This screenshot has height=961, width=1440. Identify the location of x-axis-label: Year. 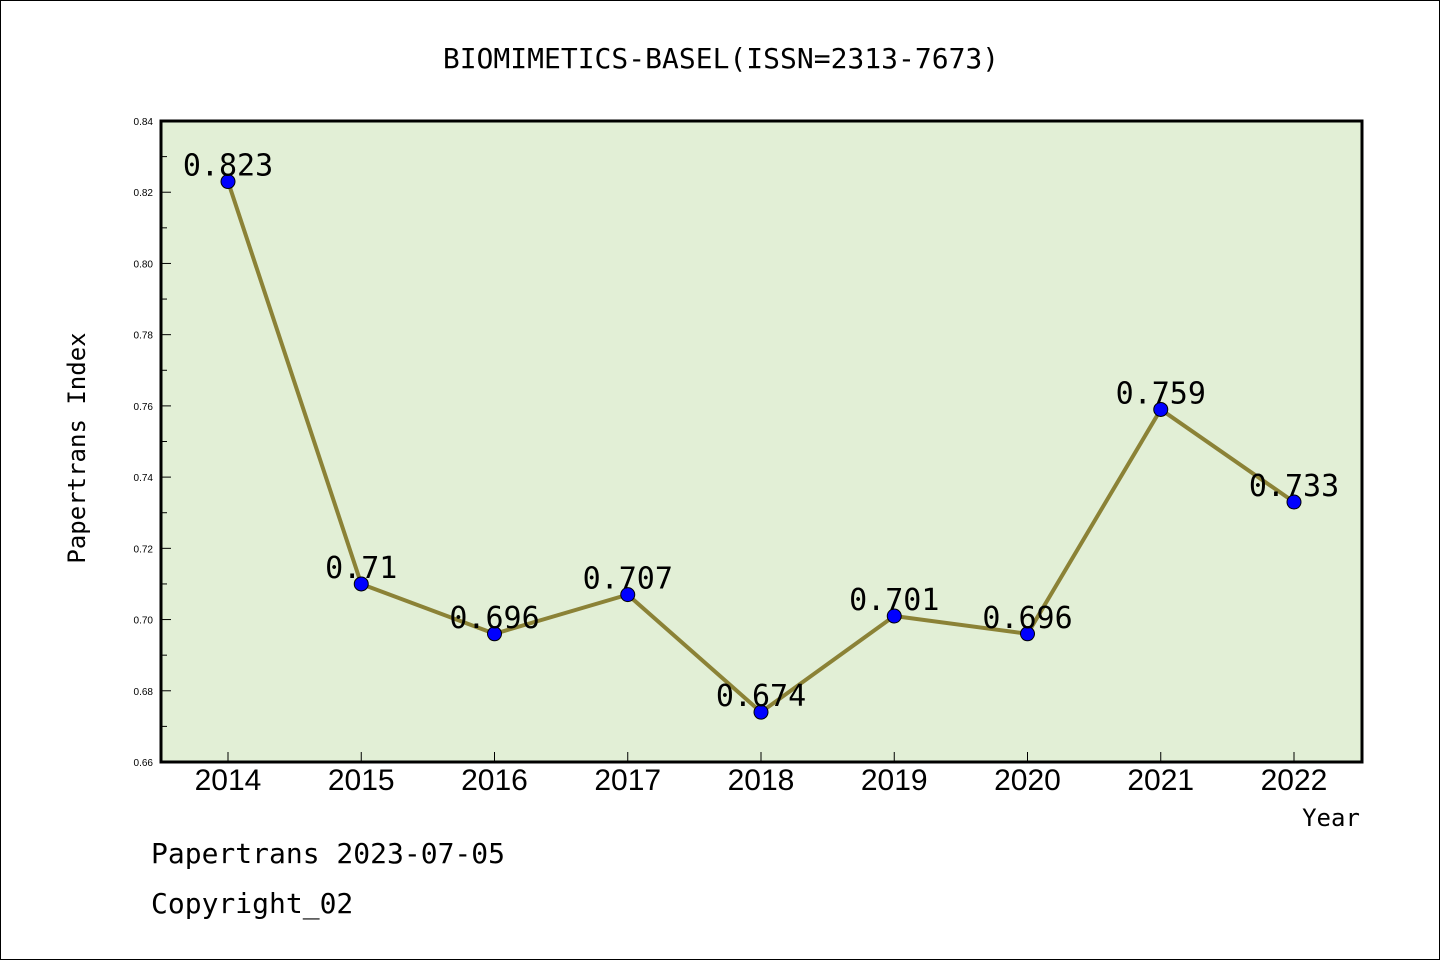
(1331, 818).